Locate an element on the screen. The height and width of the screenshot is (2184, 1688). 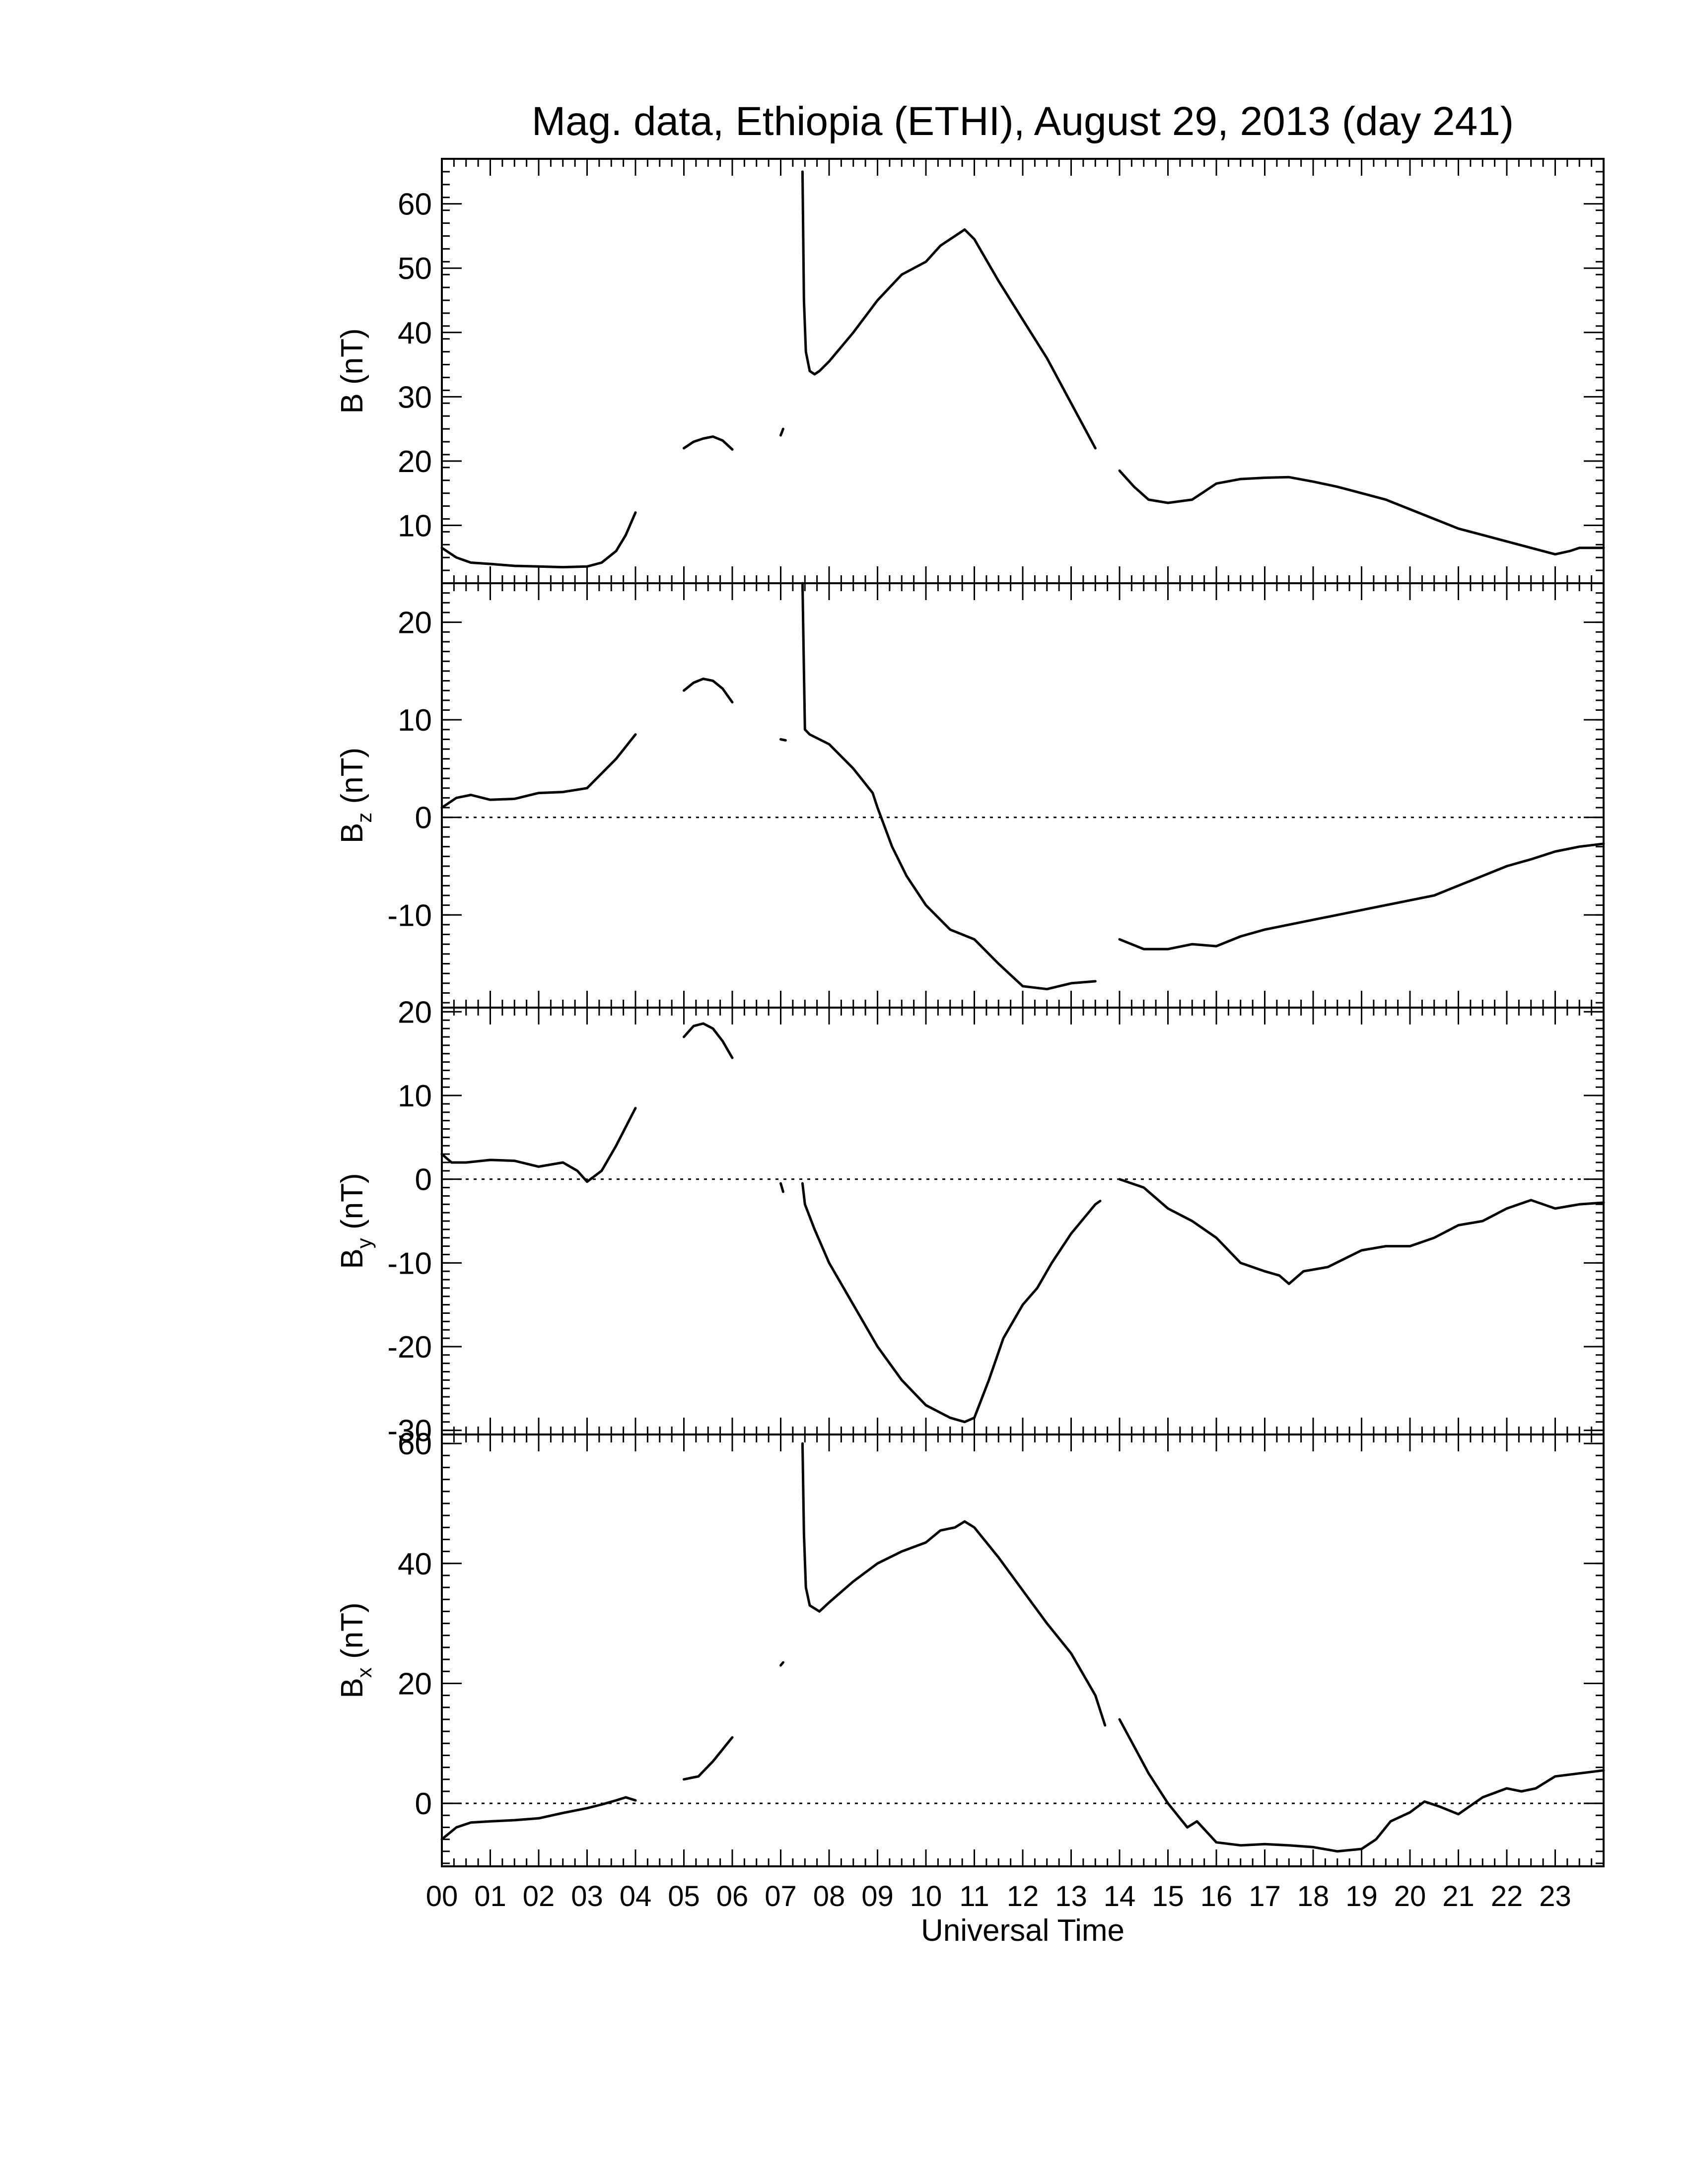
ylabel-subscript: z is located at coordinates (364, 818).